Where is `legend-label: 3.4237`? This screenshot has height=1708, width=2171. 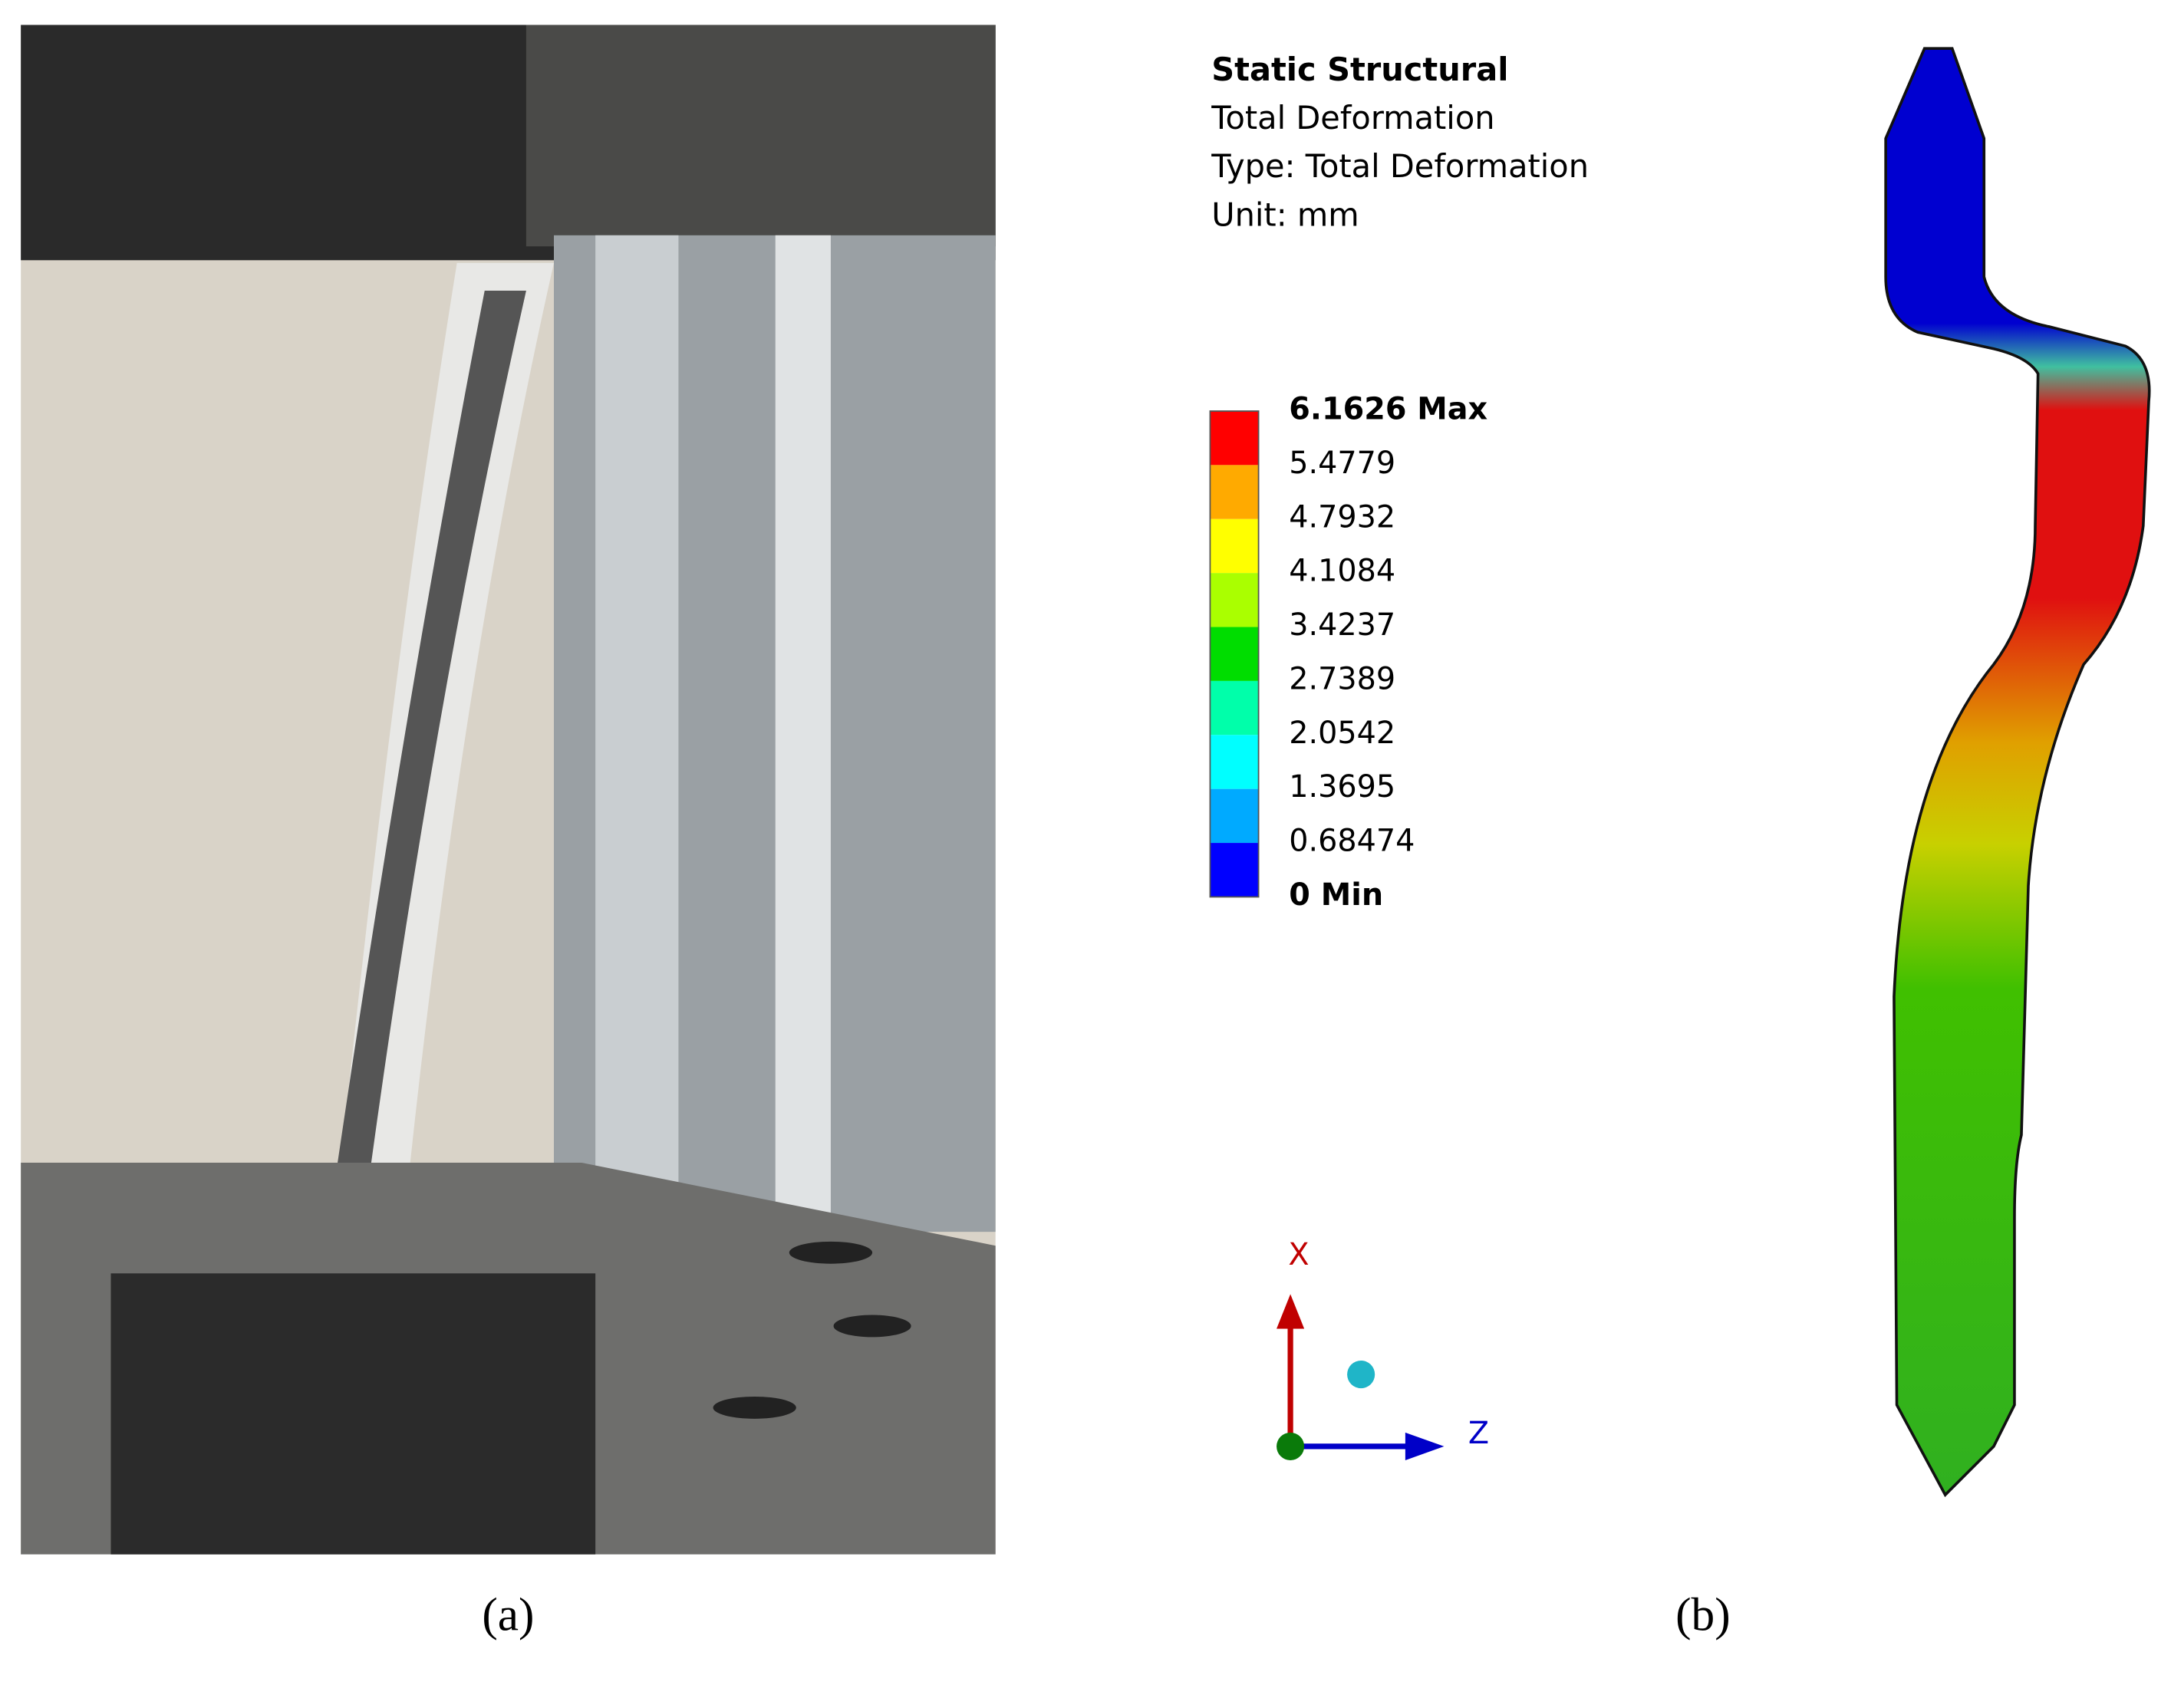
legend-label: 3.4237 is located at coordinates (1342, 625).